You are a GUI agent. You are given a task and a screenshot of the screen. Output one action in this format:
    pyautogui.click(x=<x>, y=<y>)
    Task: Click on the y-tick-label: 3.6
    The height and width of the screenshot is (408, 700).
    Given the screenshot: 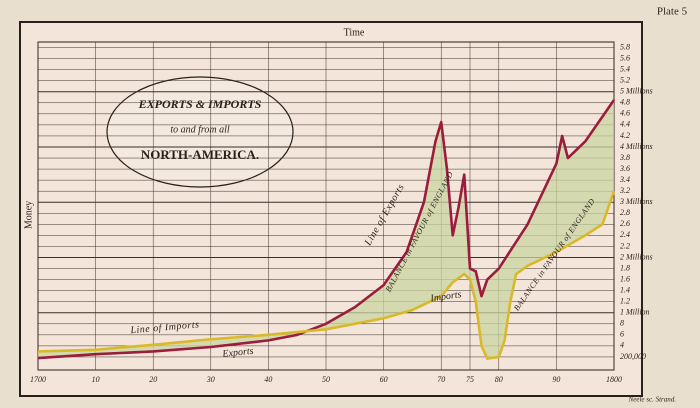 What is the action you would take?
    pyautogui.click(x=624, y=168)
    